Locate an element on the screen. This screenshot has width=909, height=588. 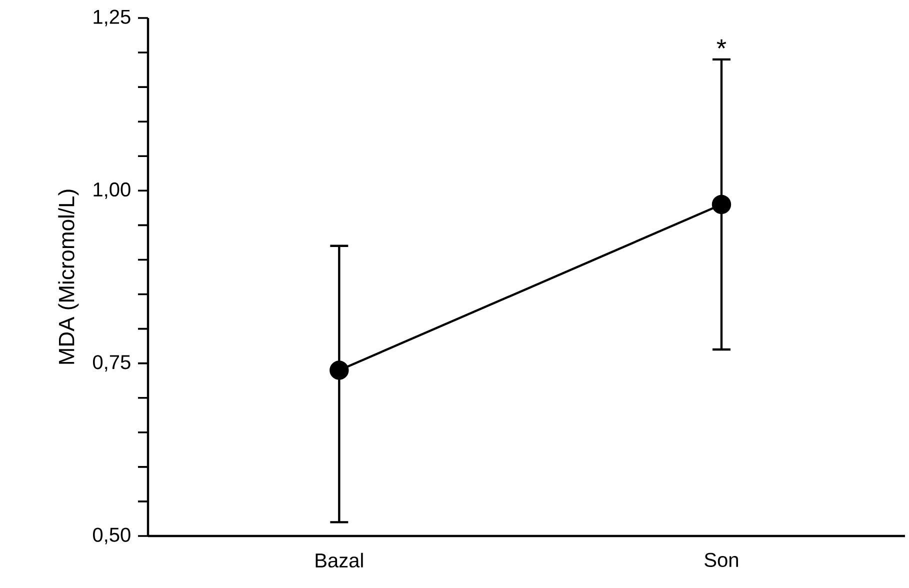
x-tick-label: Bazal is located at coordinates (339, 560).